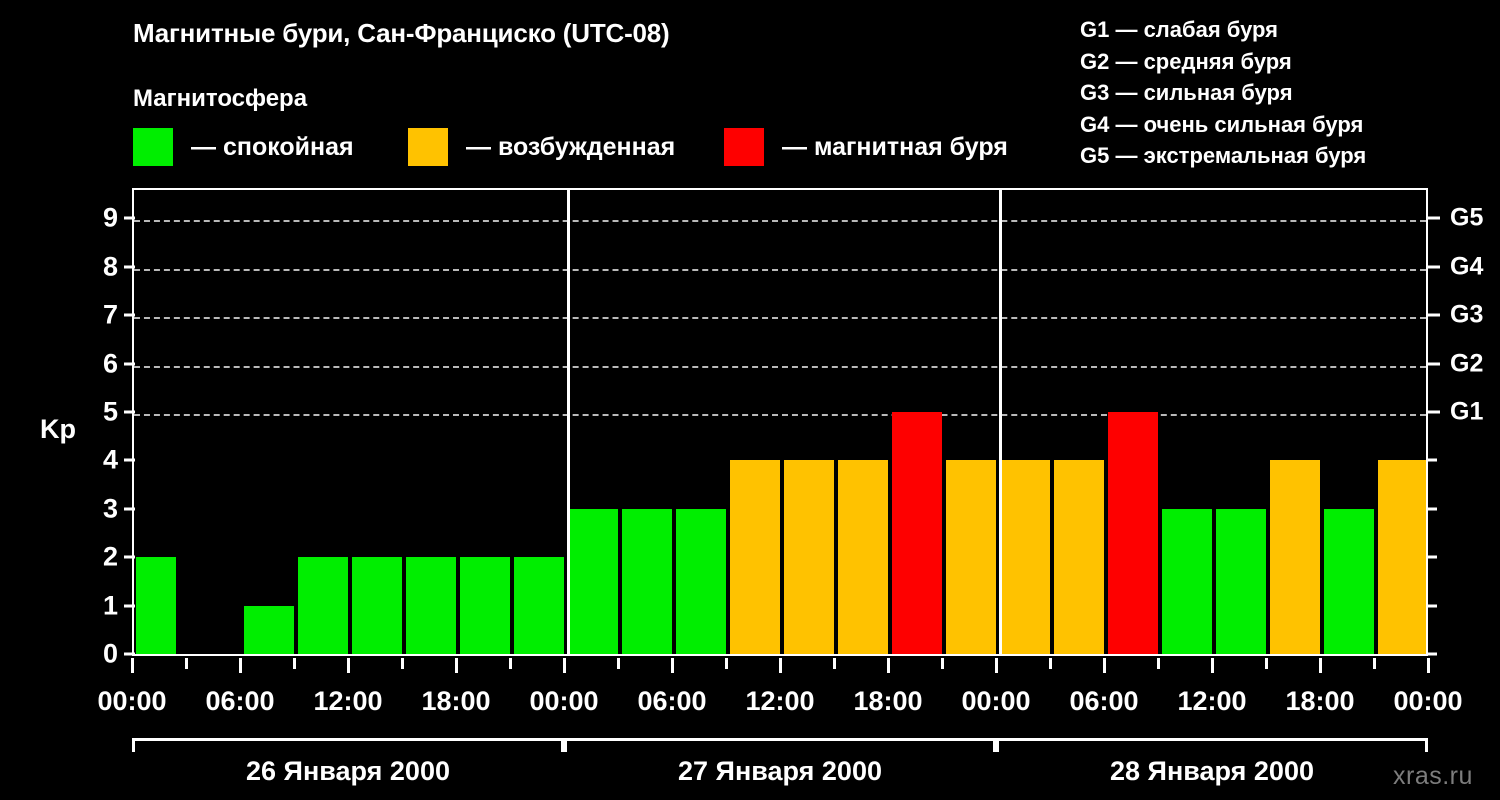 The height and width of the screenshot is (800, 1500). What do you see at coordinates (1467, 314) in the screenshot?
I see `g-tick-label-g3: G3` at bounding box center [1467, 314].